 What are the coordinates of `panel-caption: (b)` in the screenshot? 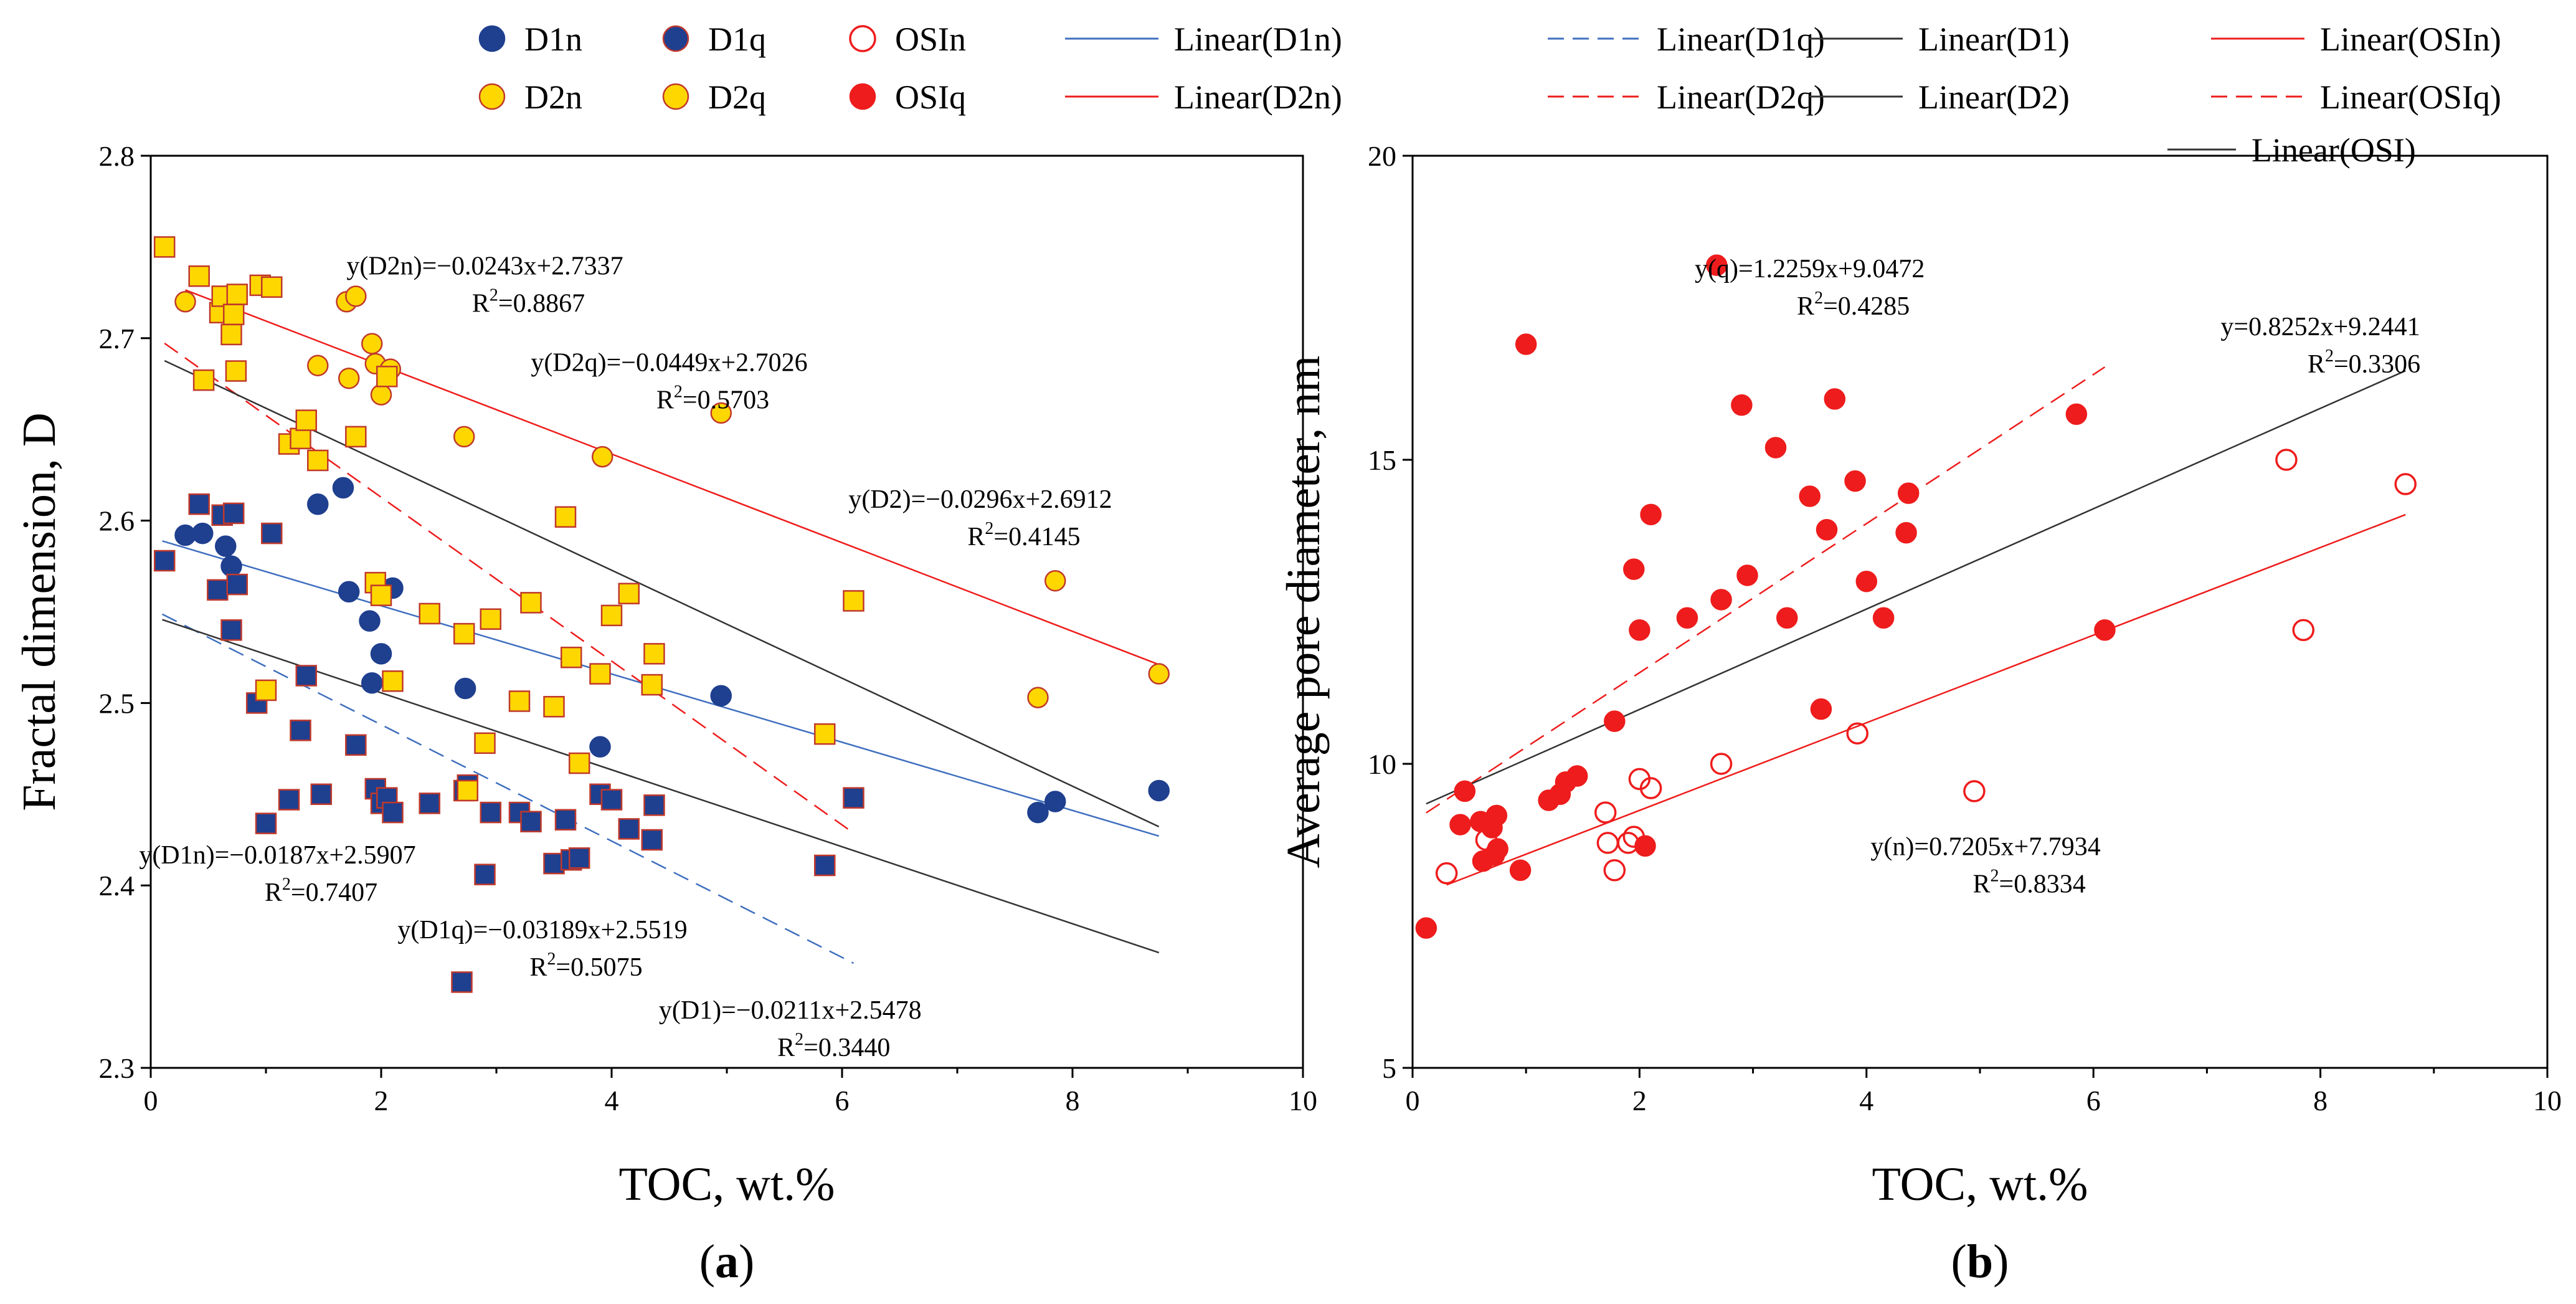 It's located at (1980, 1261).